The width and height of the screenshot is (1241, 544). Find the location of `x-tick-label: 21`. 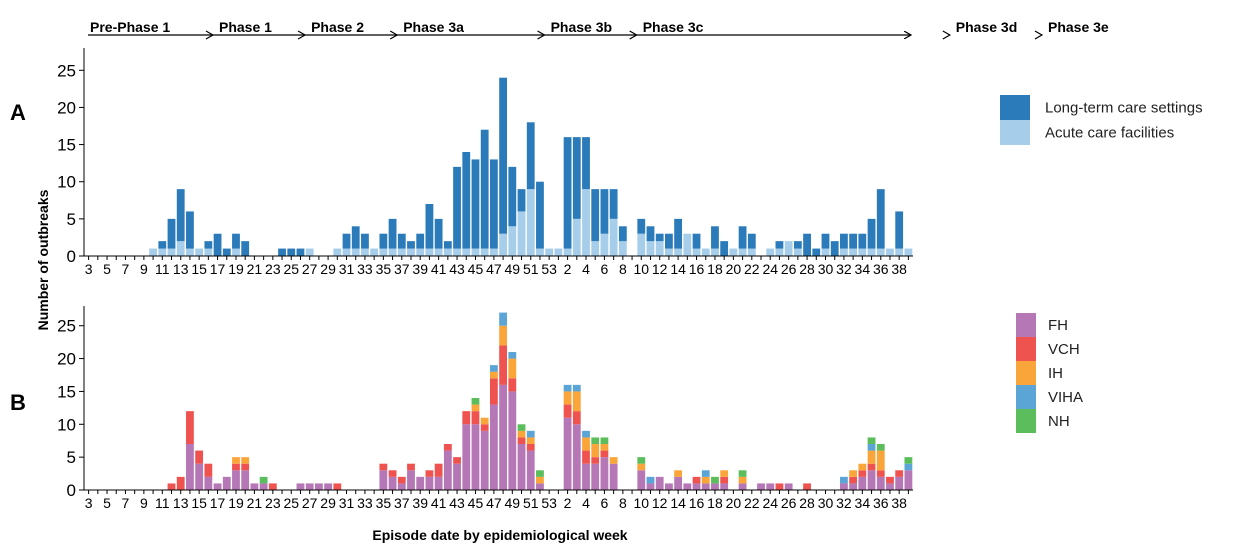

x-tick-label: 21 is located at coordinates (255, 269).